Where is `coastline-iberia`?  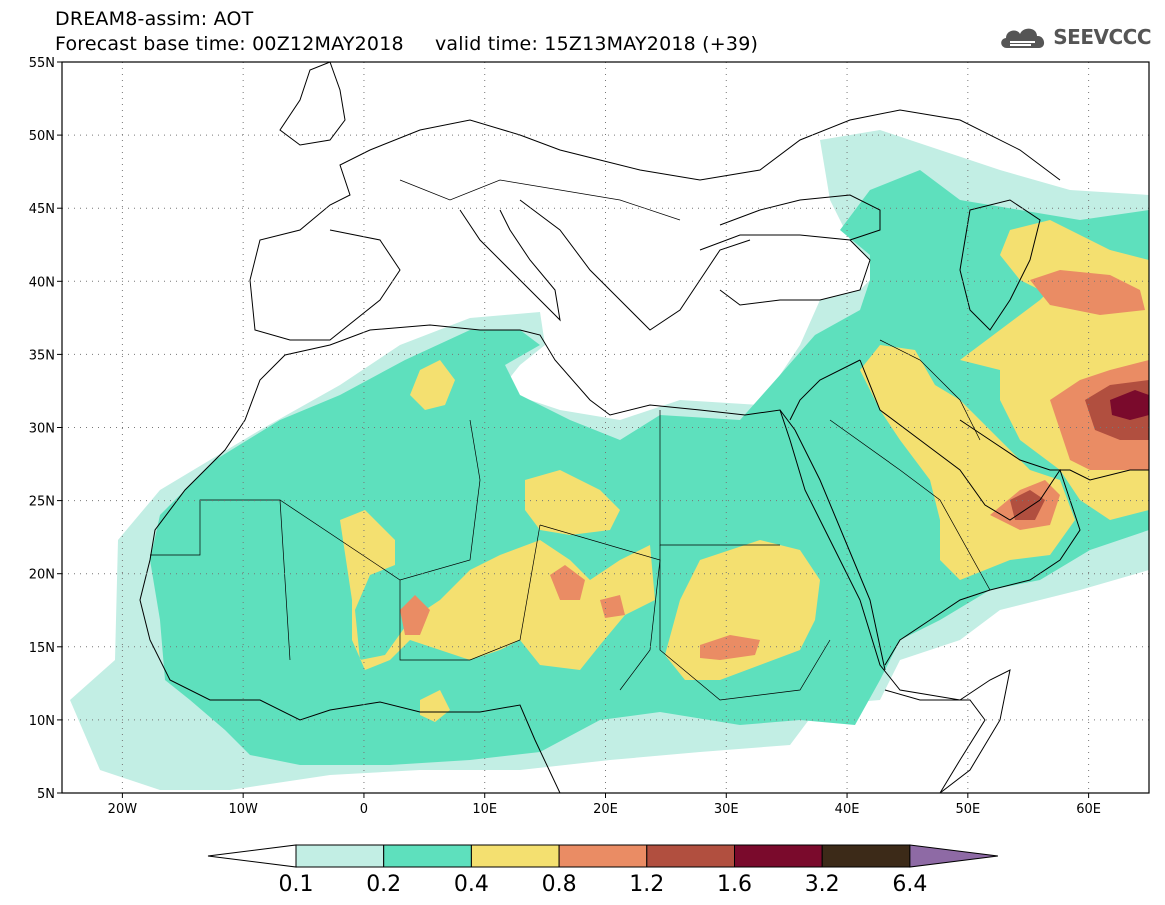 coastline-iberia is located at coordinates (325, 285).